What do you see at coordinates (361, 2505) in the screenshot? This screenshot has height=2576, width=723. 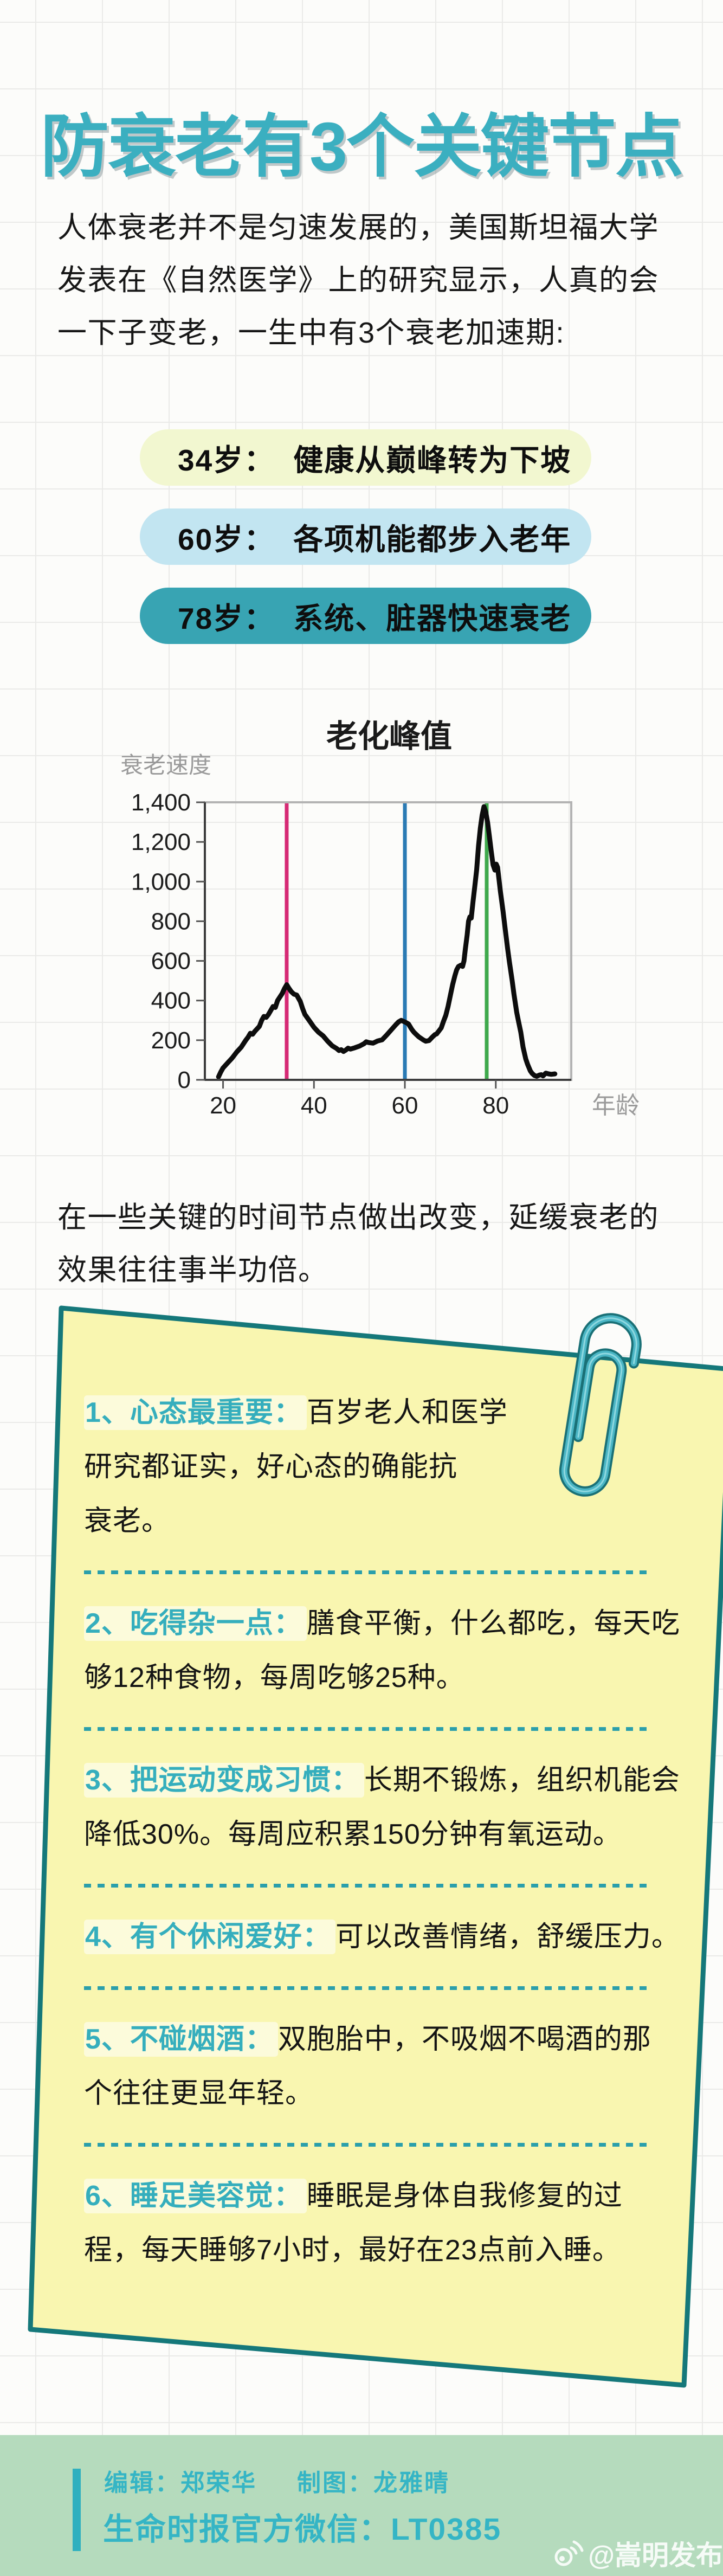 I see `footer-band: 编辑：郑荣华 制图：龙雅晴 生命时报官方微信：LT0385 @嵩明发布` at bounding box center [361, 2505].